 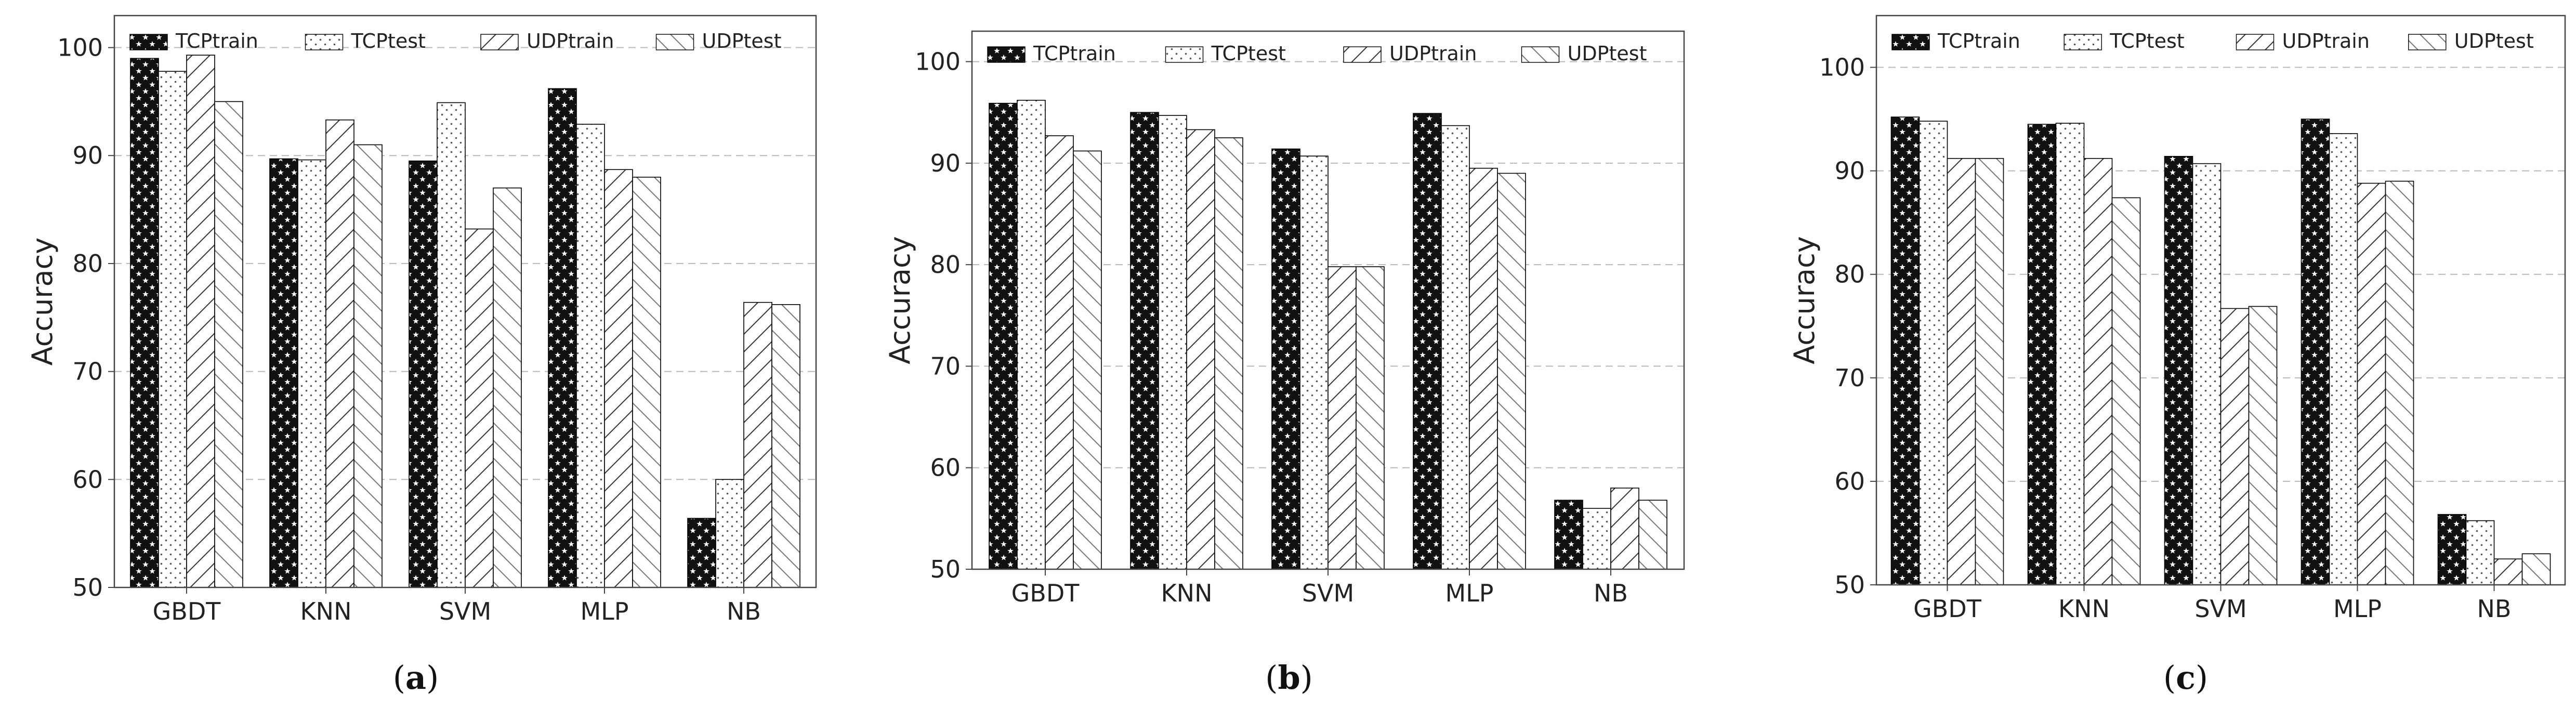 What do you see at coordinates (388, 41) in the screenshot?
I see `legend-label-TCPtest: TCPtest` at bounding box center [388, 41].